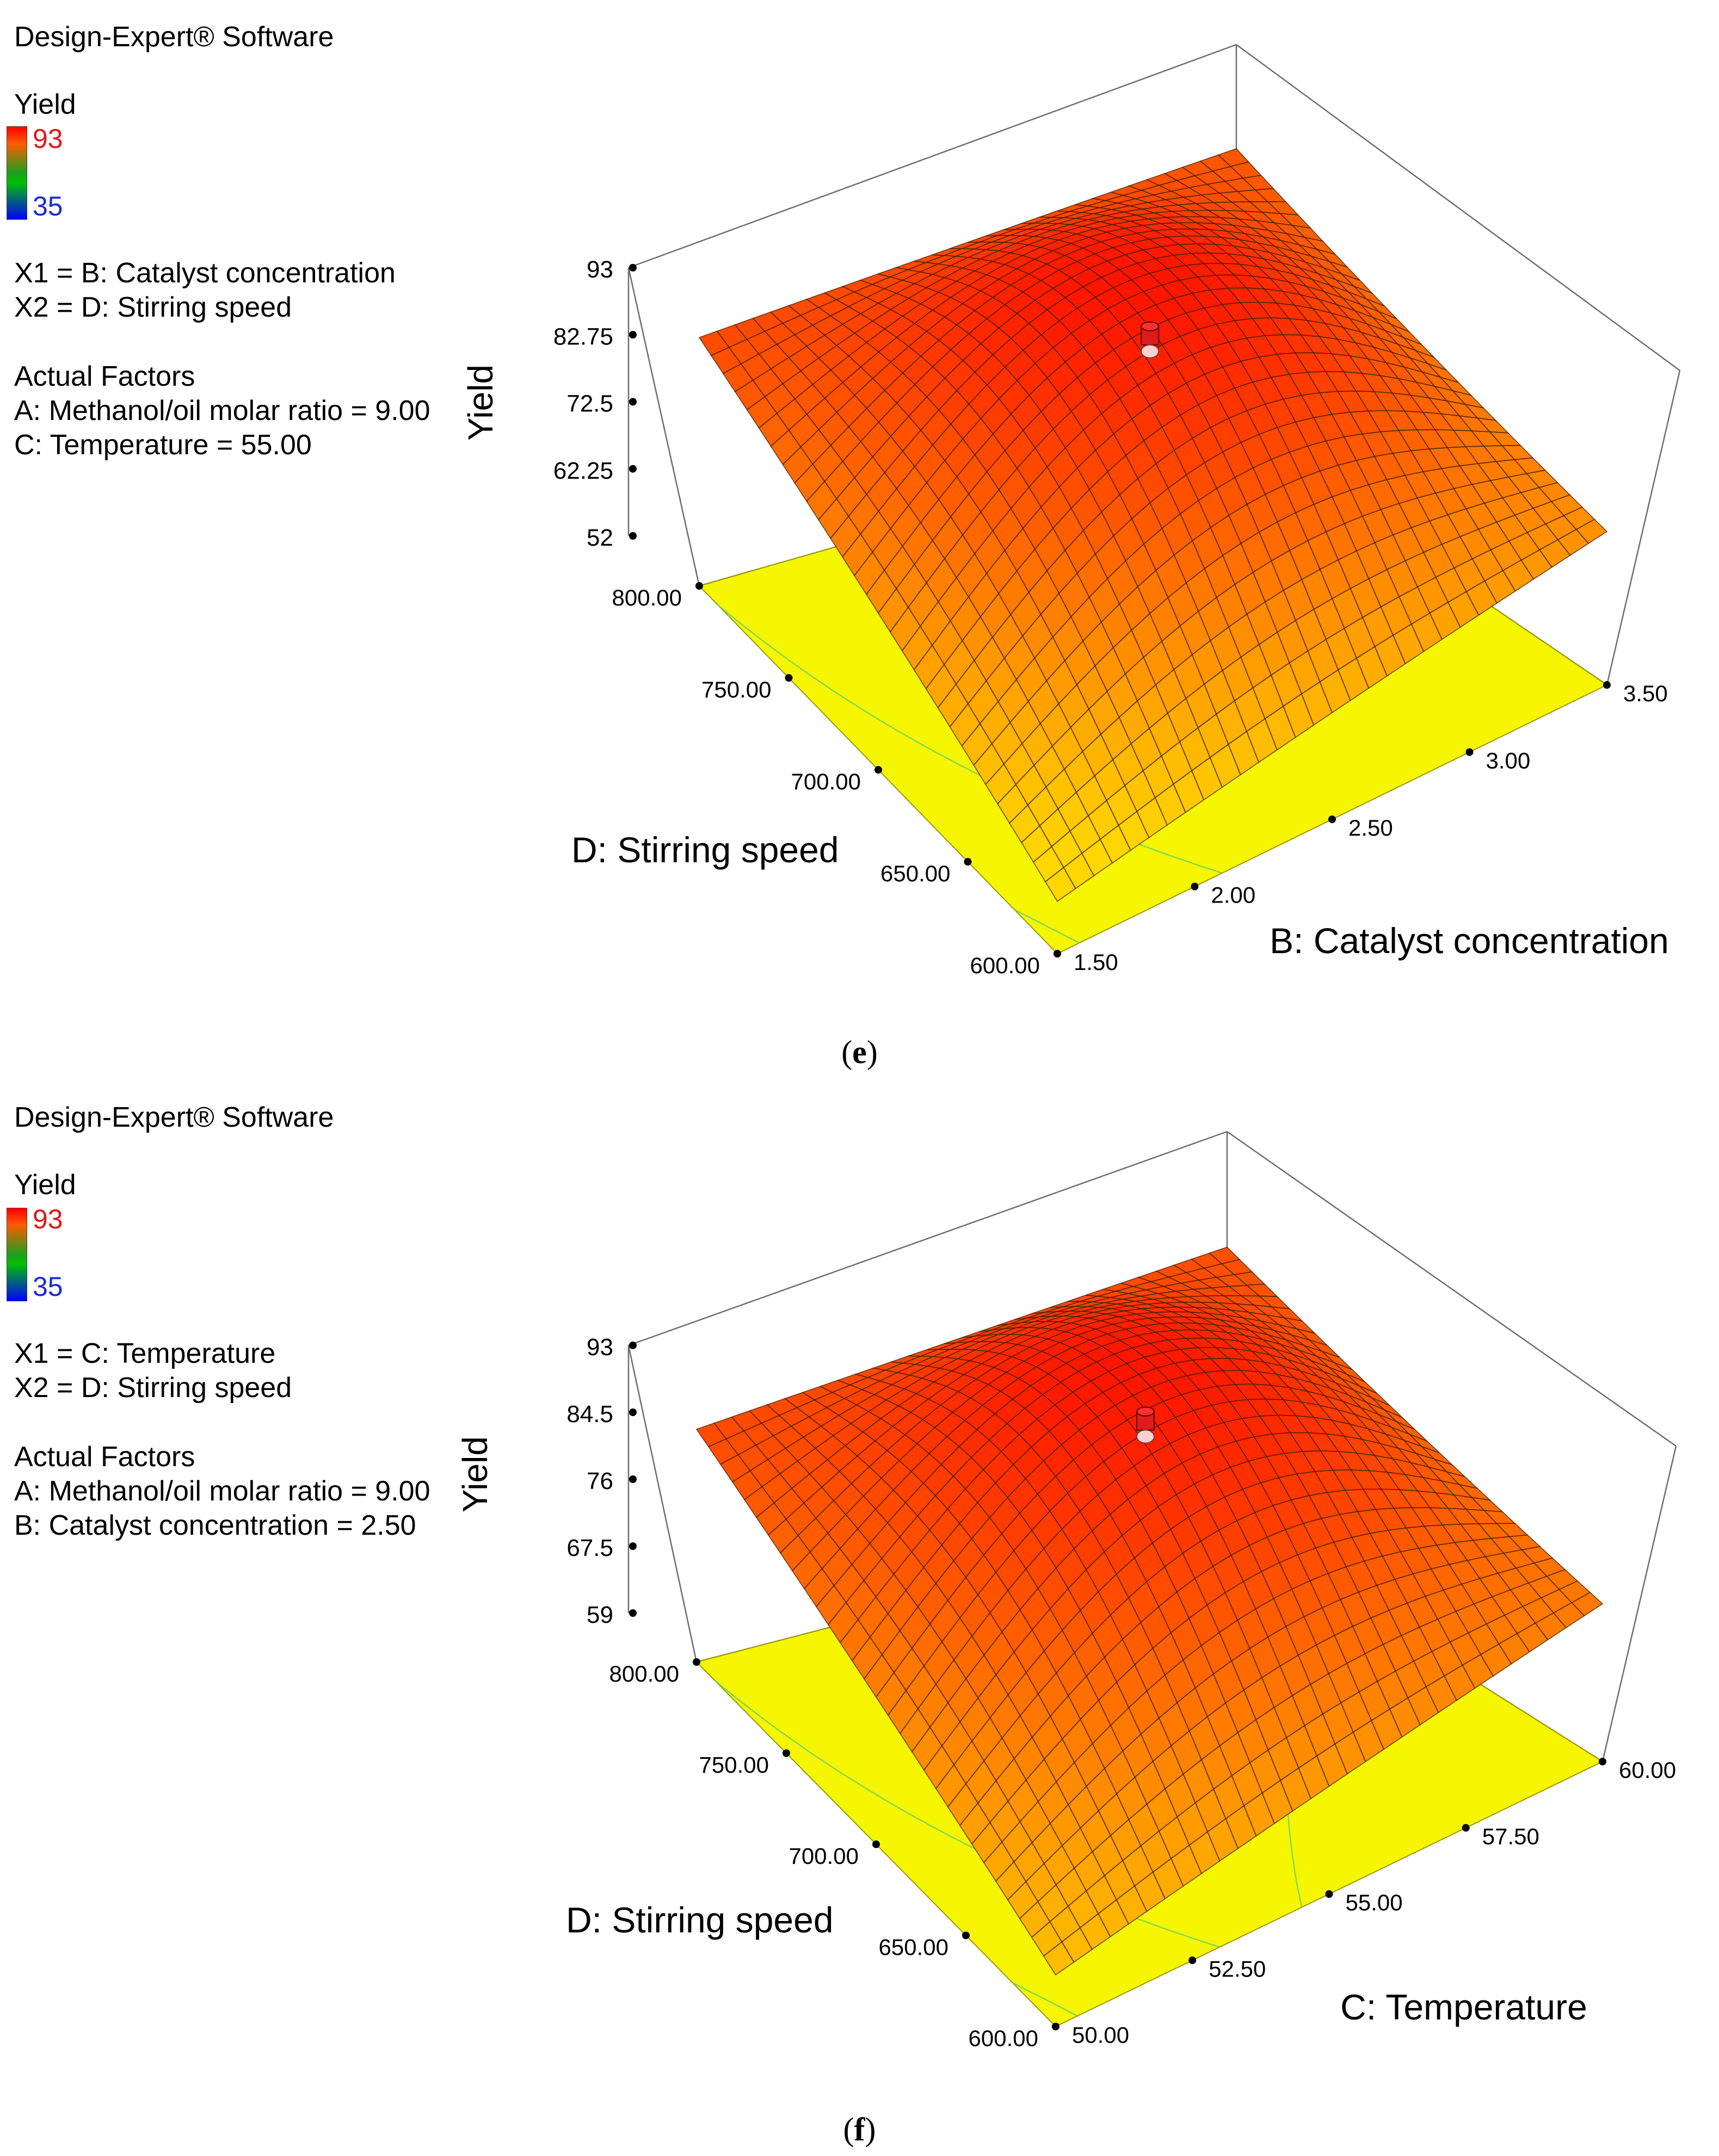  What do you see at coordinates (1233, 895) in the screenshot?
I see `x-tick-label: 2.00` at bounding box center [1233, 895].